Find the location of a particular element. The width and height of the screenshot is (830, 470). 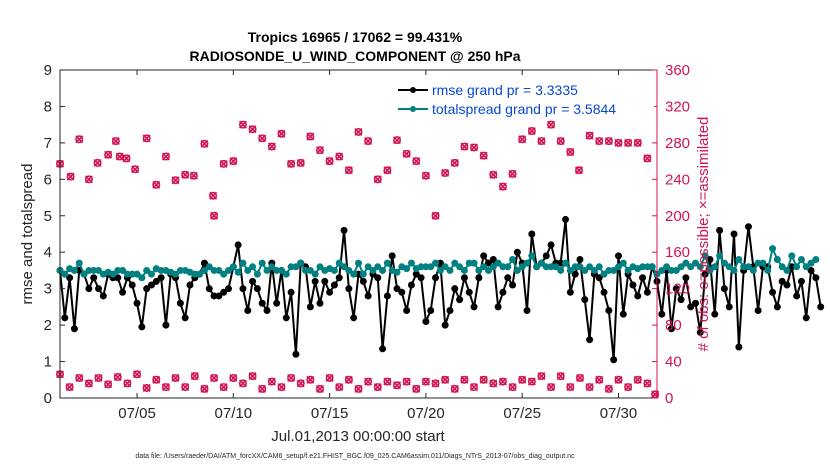

y-tick-label-left: 2 is located at coordinates (48, 325).